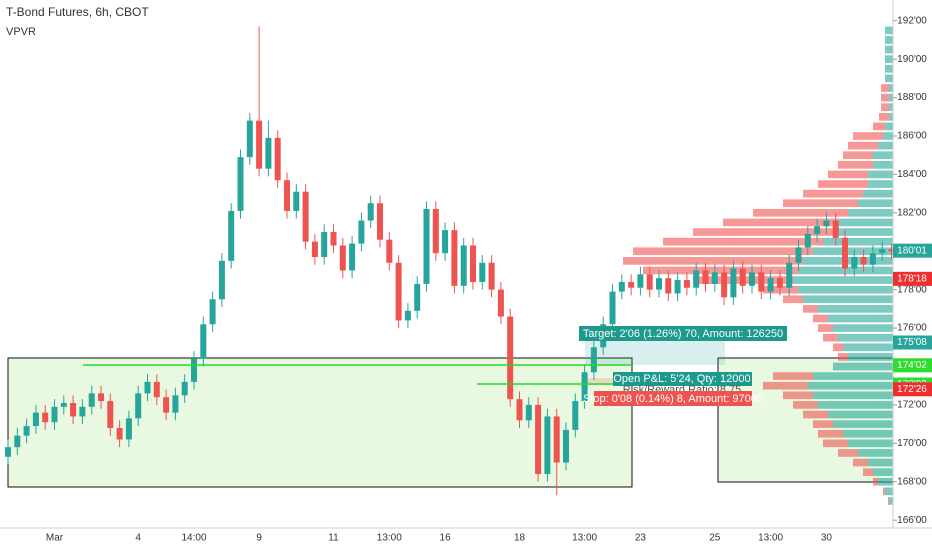 Image resolution: width=932 pixels, height=550 pixels. What do you see at coordinates (912, 389) in the screenshot?
I see `price-label: 172'26` at bounding box center [912, 389].